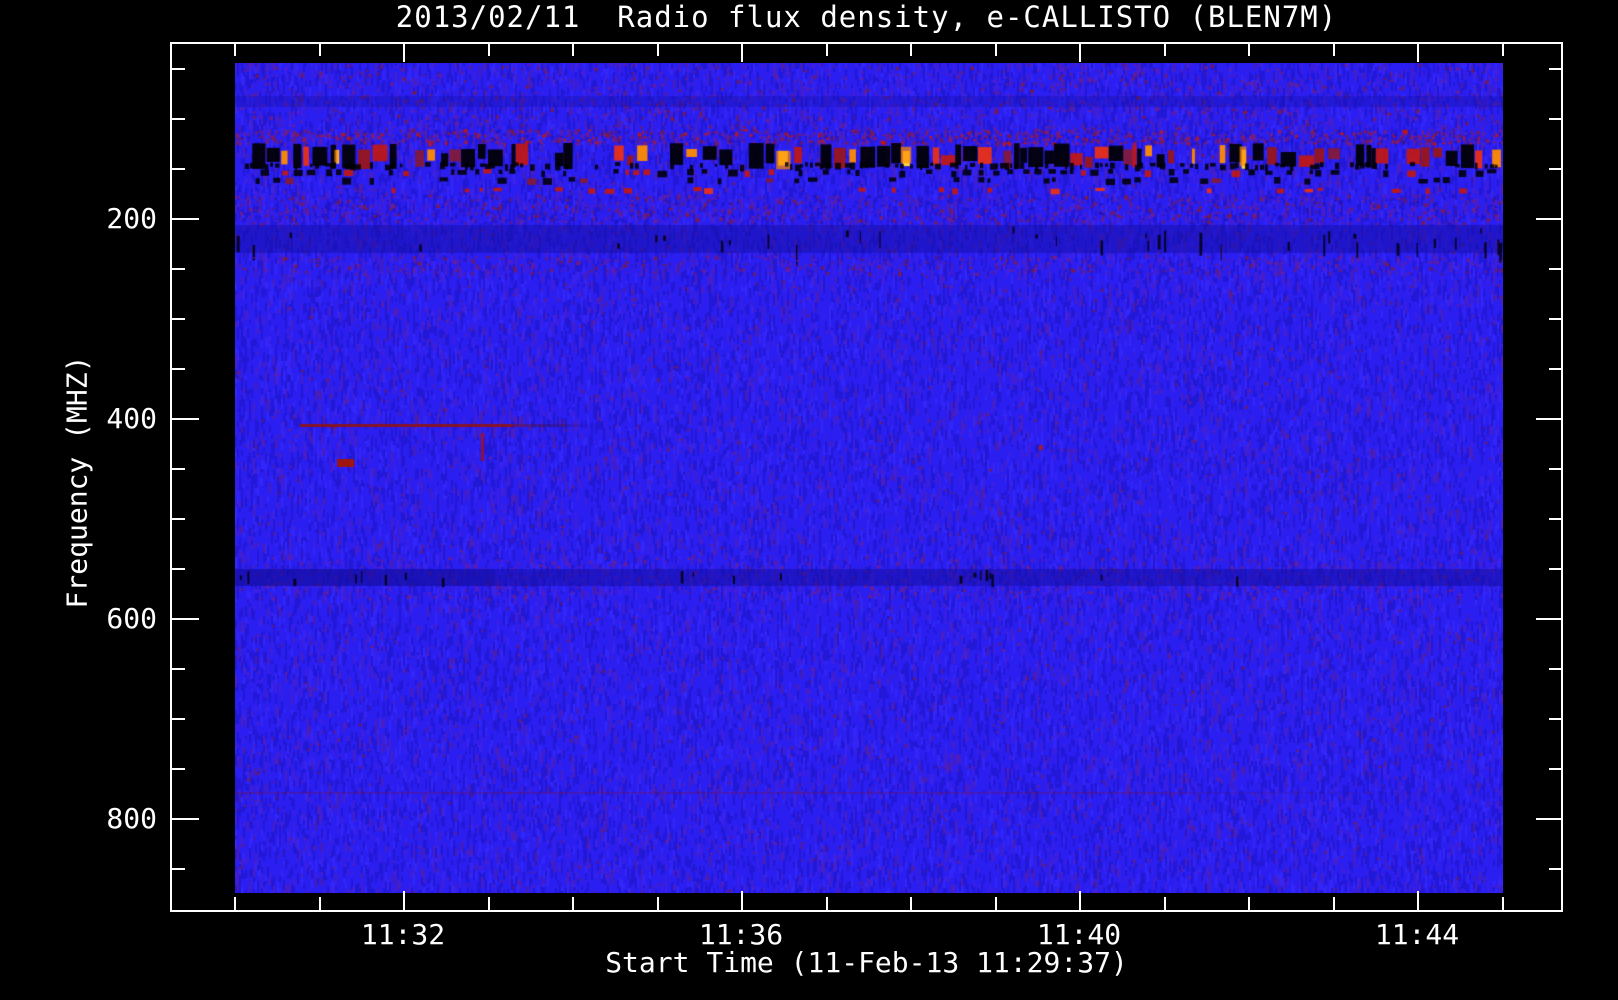 Image resolution: width=1618 pixels, height=1000 pixels. Describe the element at coordinates (741, 934) in the screenshot. I see `x-tick-label: 11:36` at that location.